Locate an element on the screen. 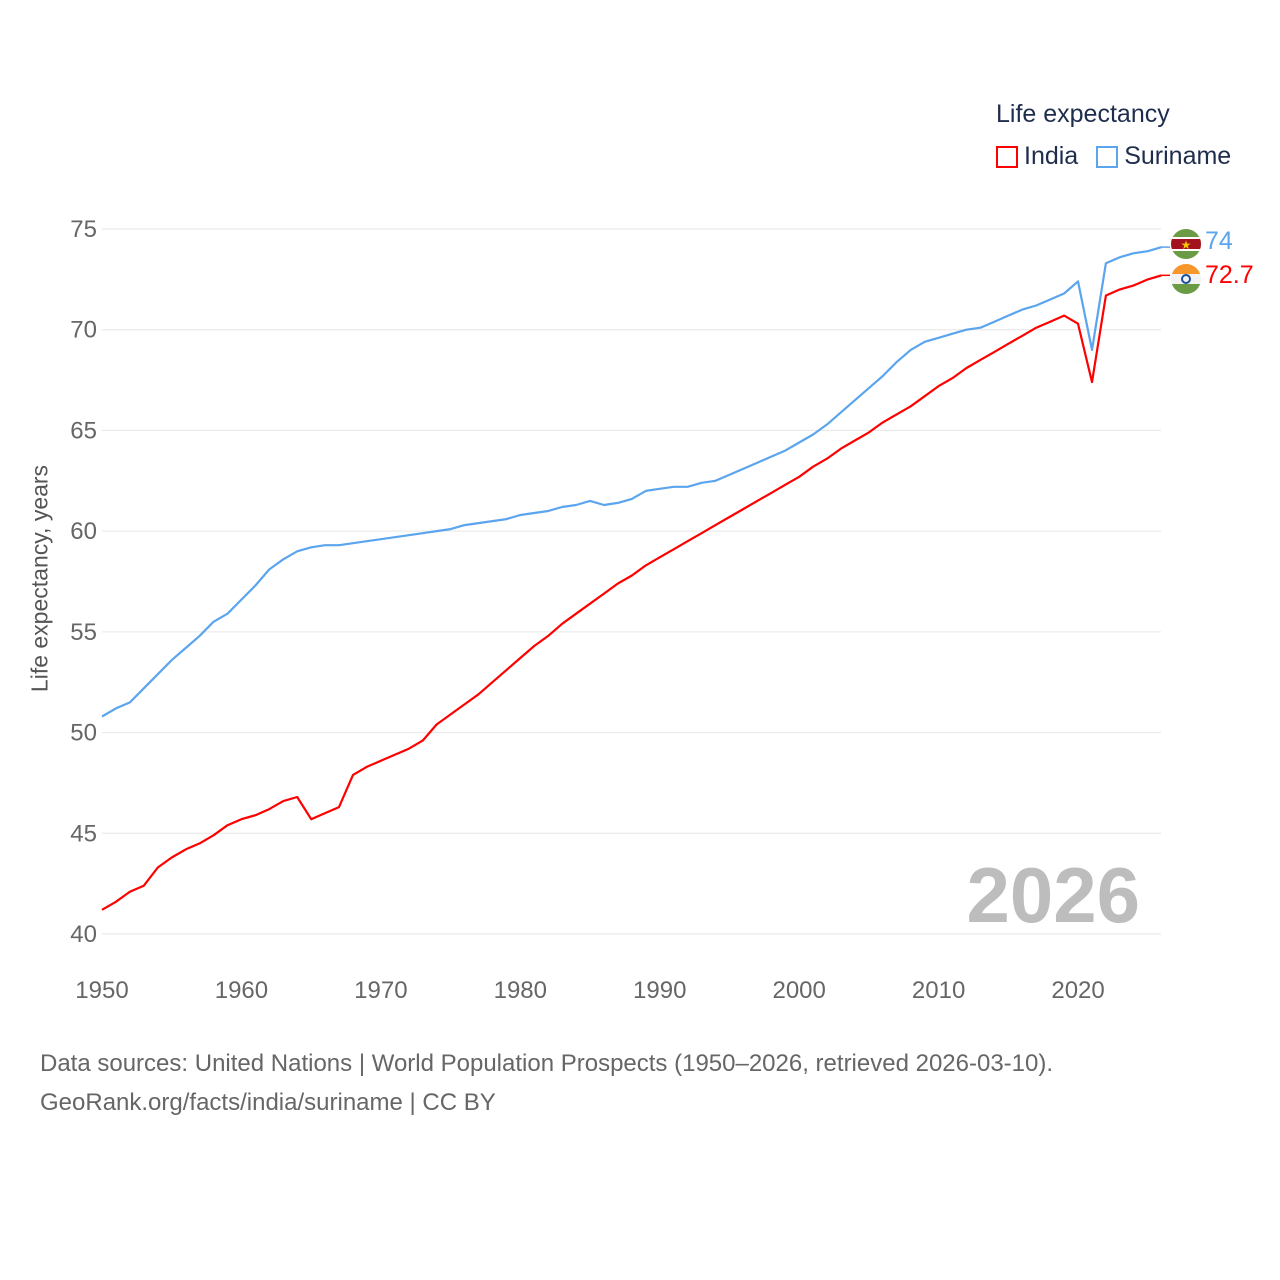  end-label-suriname: 74 is located at coordinates (1219, 241).